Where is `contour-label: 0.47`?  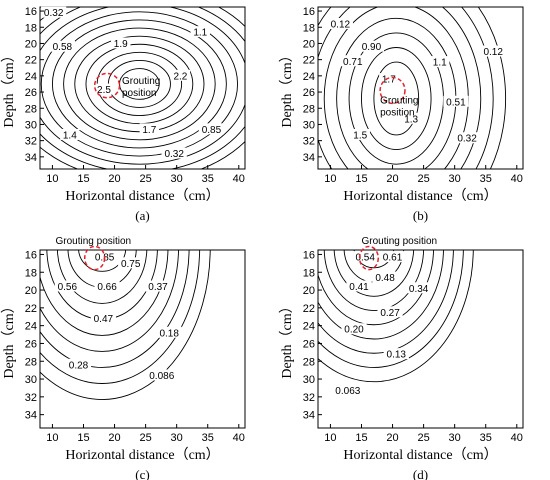 contour-label: 0.47 is located at coordinates (104, 319).